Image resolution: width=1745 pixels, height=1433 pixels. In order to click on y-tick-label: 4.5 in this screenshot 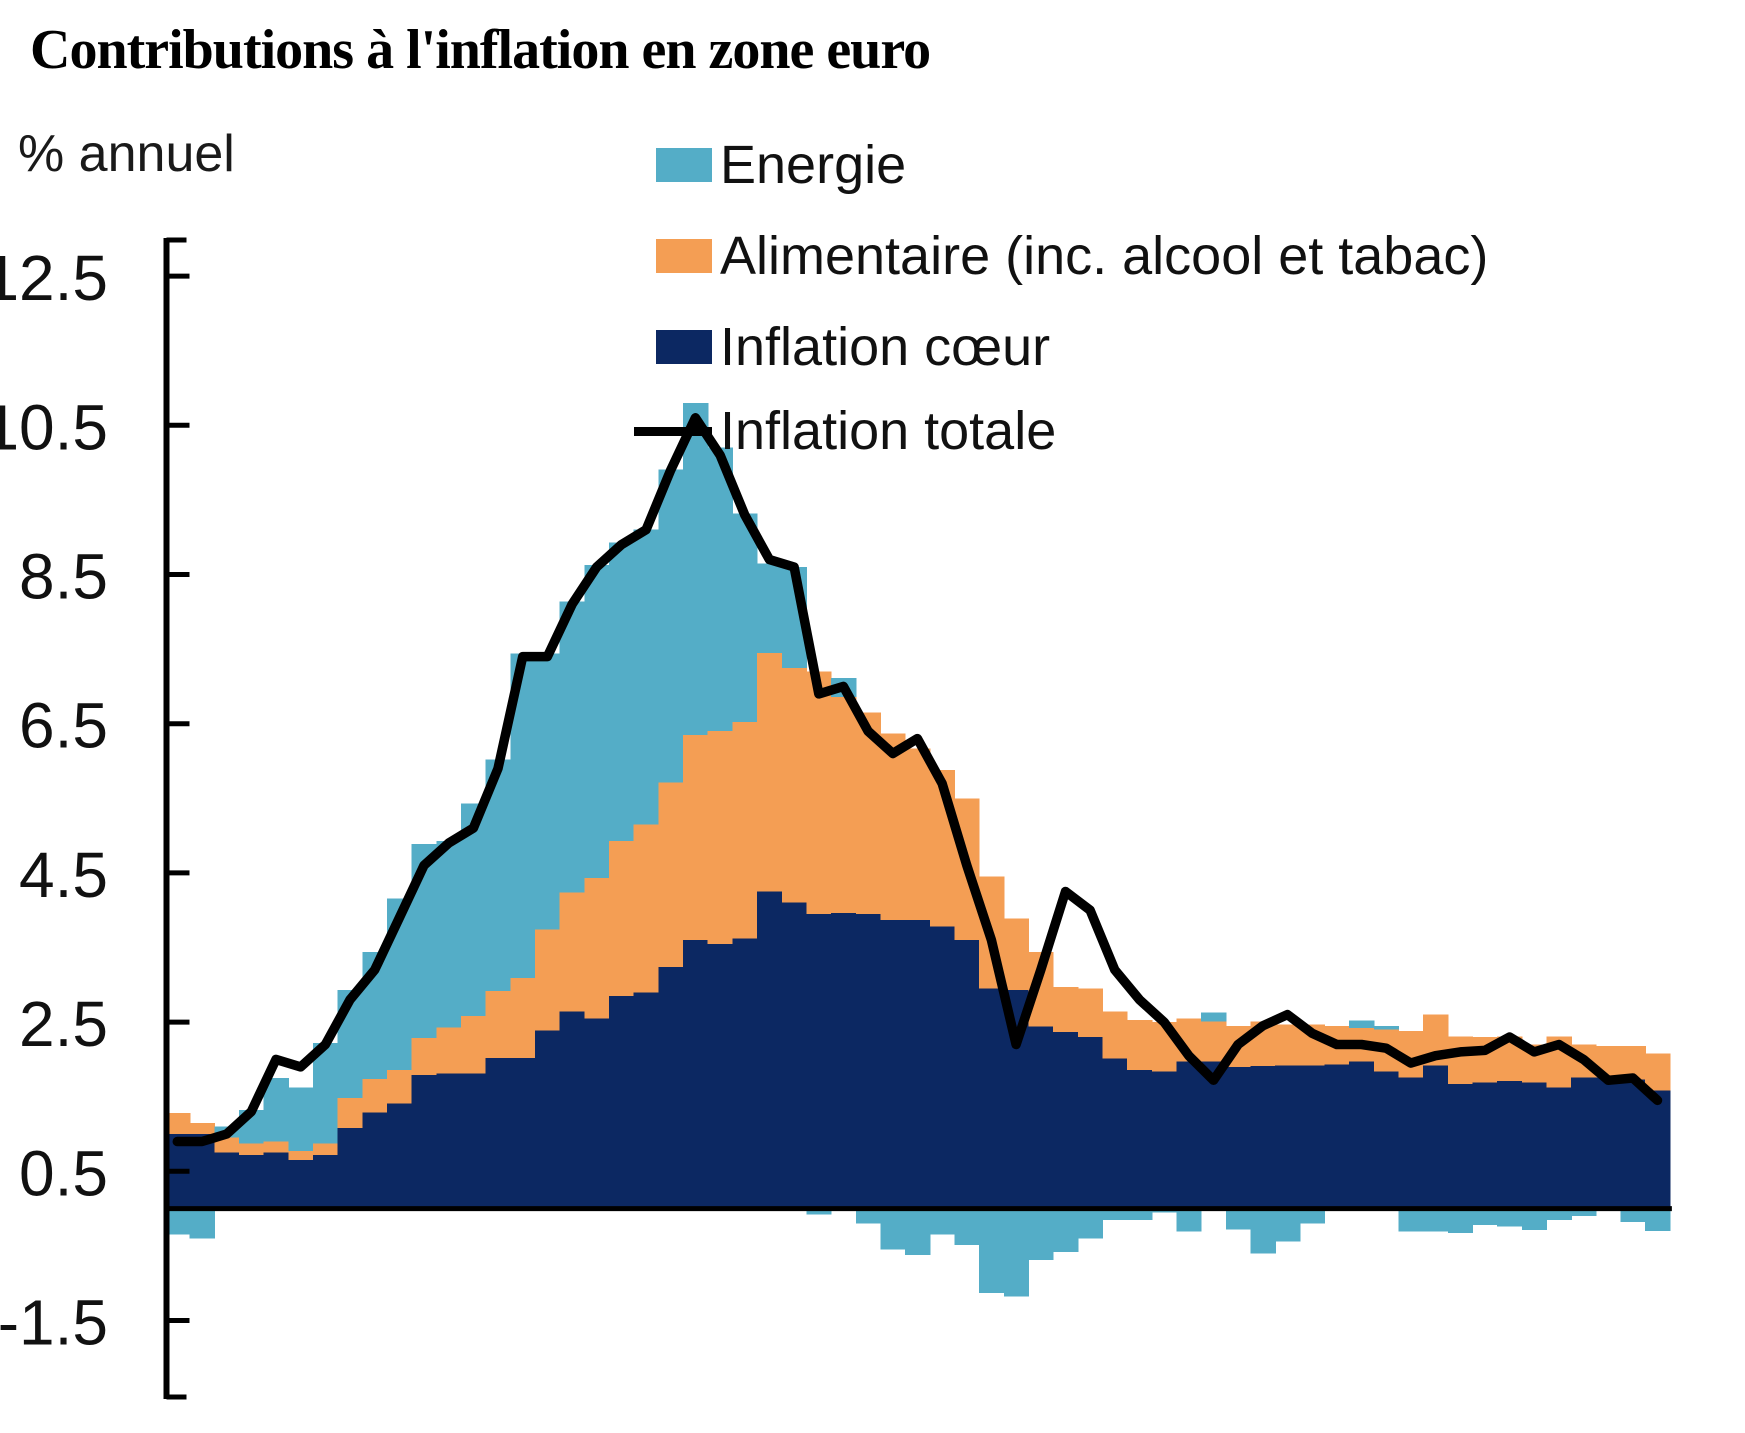, I will do `click(63, 875)`.